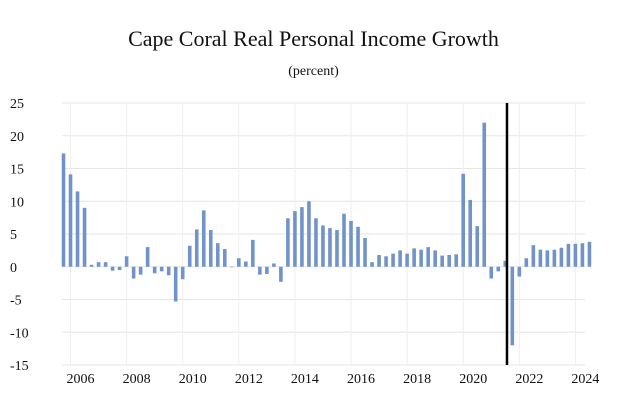 The image size is (627, 415). Describe the element at coordinates (81, 379) in the screenshot. I see `x-tick-label: 2006` at that location.